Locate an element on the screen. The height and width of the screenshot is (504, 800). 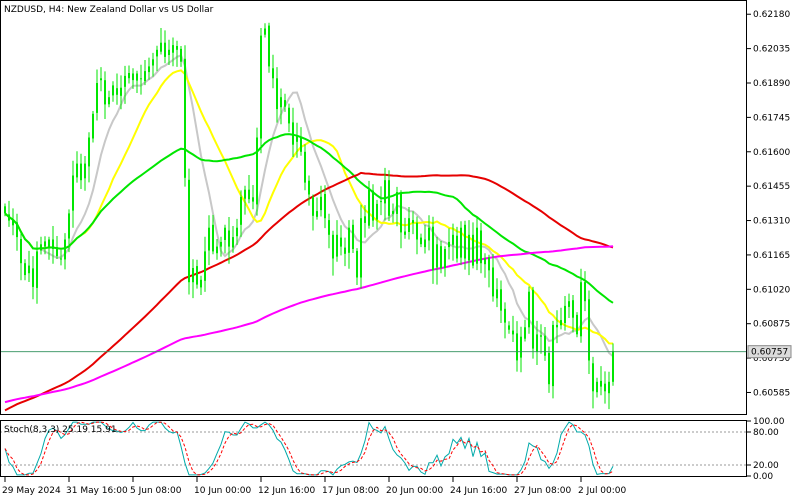
stoch-tick-label: 20.00 is located at coordinates (766, 466).